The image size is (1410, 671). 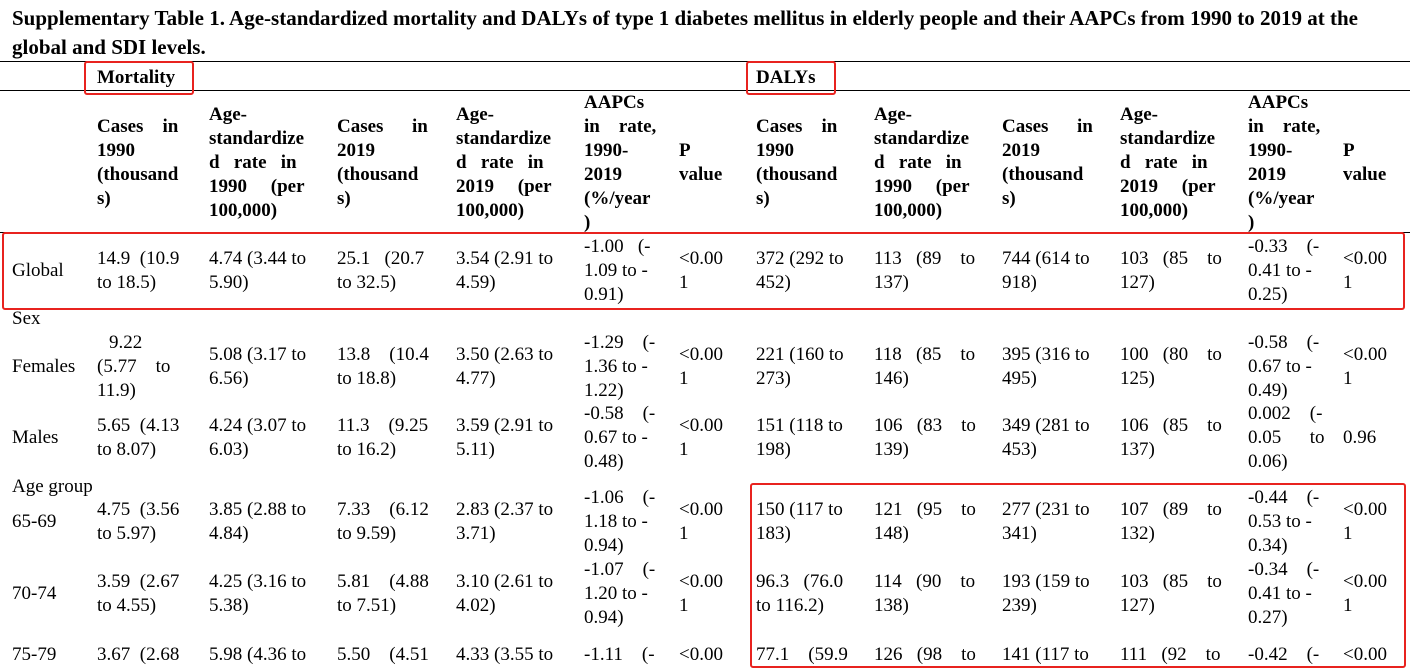 I want to click on row-label-global: Global, so click(x=38, y=270).